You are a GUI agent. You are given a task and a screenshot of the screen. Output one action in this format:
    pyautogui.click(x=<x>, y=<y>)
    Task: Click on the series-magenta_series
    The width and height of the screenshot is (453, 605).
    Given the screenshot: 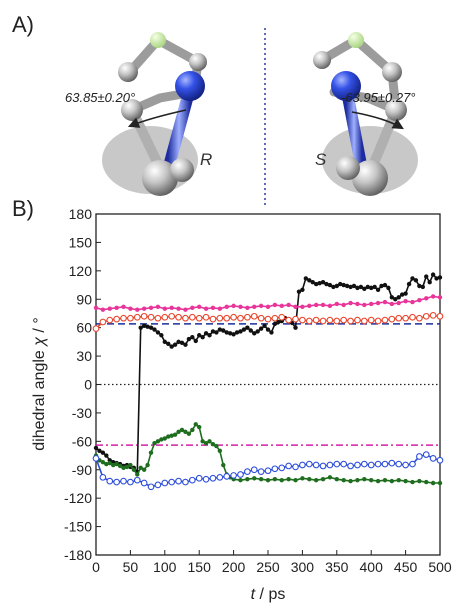 What is the action you would take?
    pyautogui.click(x=268, y=303)
    